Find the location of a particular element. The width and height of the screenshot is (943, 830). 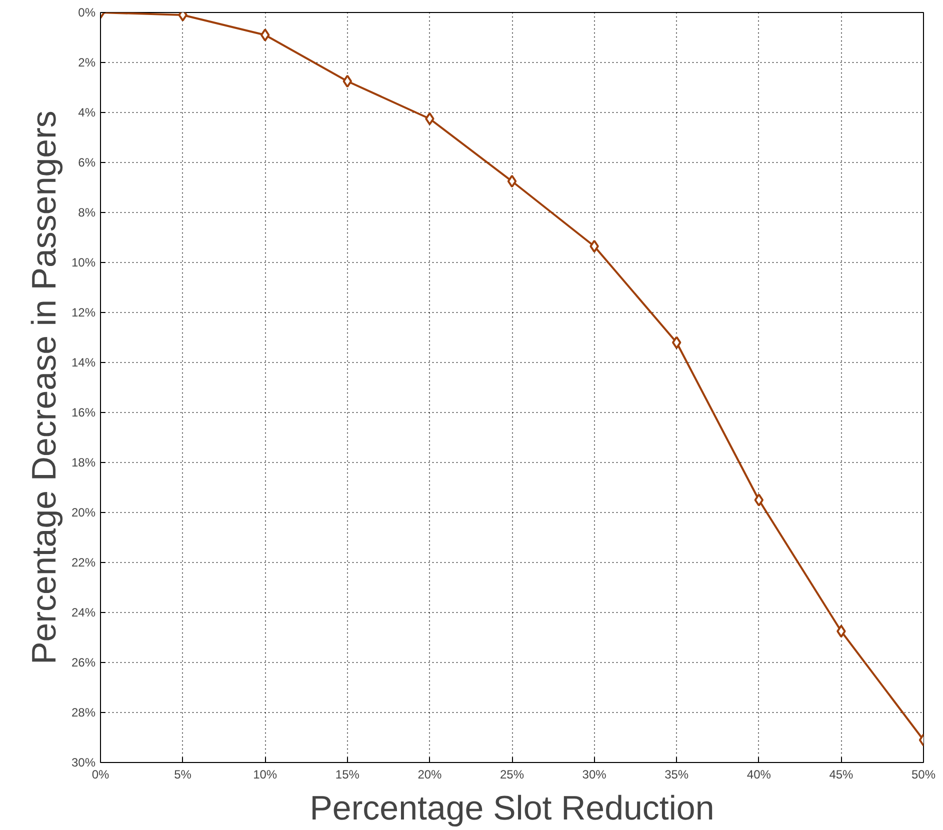

y-tick-label: 26% is located at coordinates (83, 663).